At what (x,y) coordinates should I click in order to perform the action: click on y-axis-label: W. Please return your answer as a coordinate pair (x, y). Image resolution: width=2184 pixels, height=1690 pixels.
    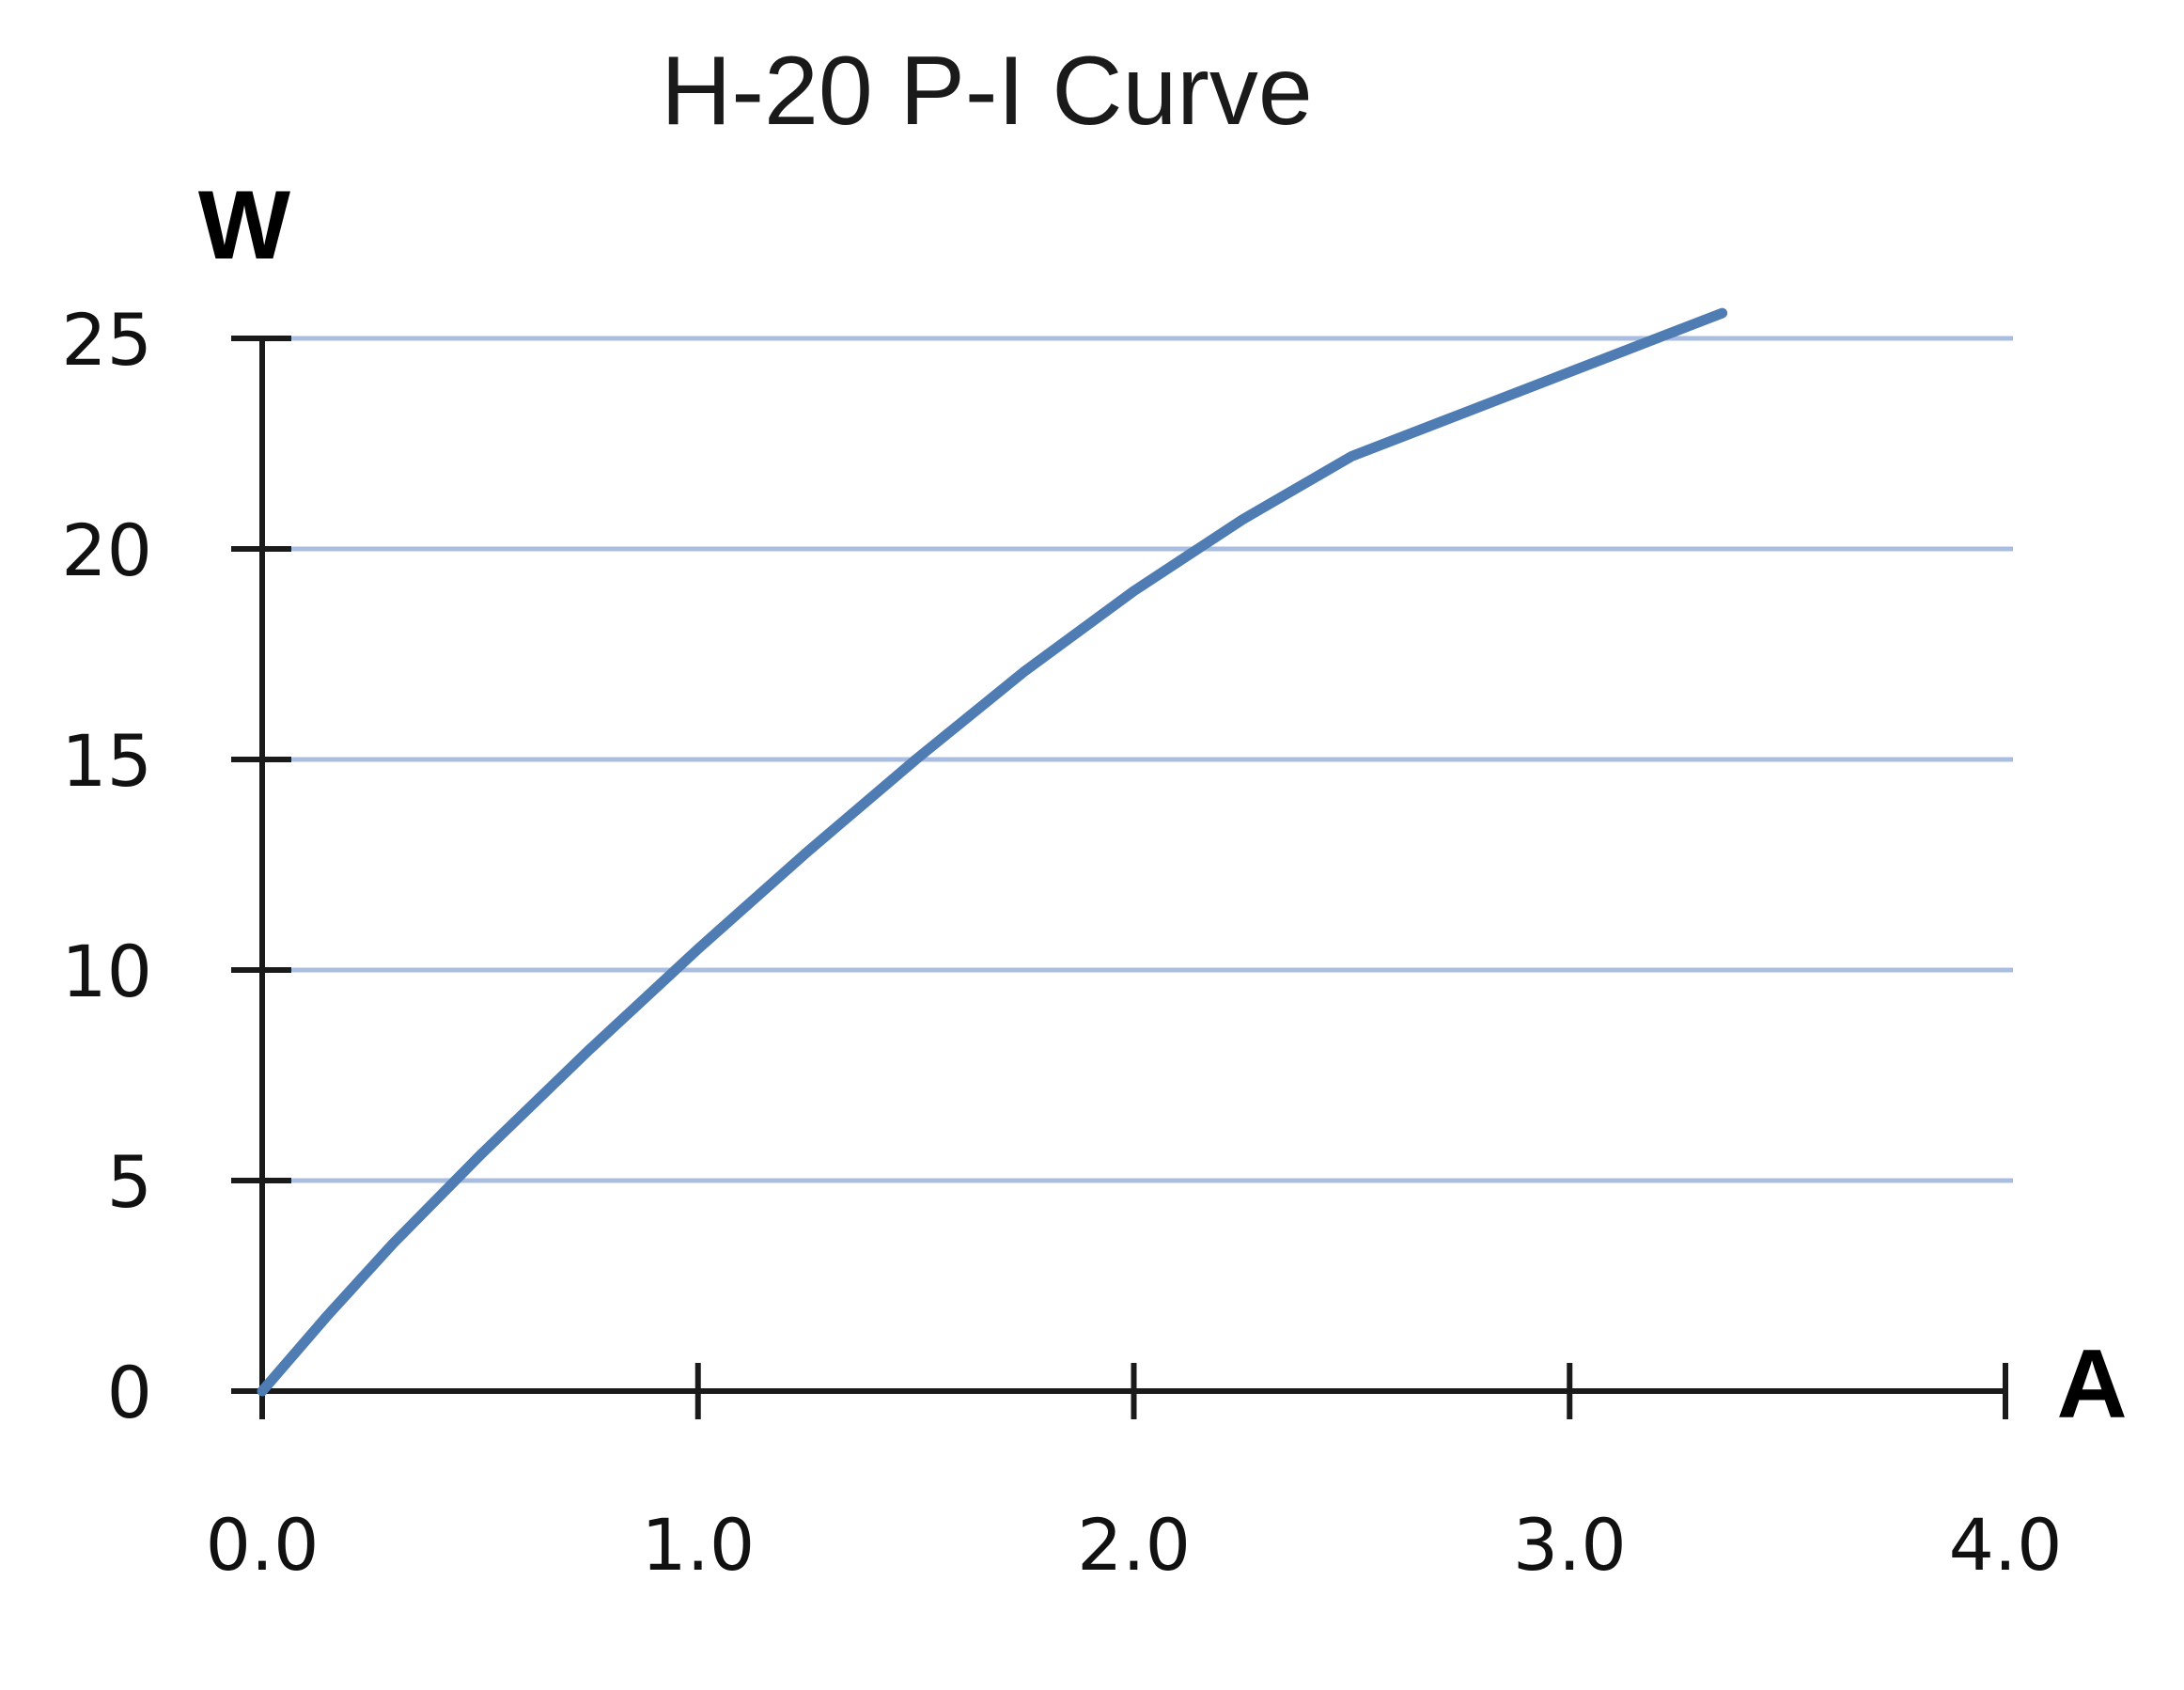
    Looking at the image, I should click on (244, 225).